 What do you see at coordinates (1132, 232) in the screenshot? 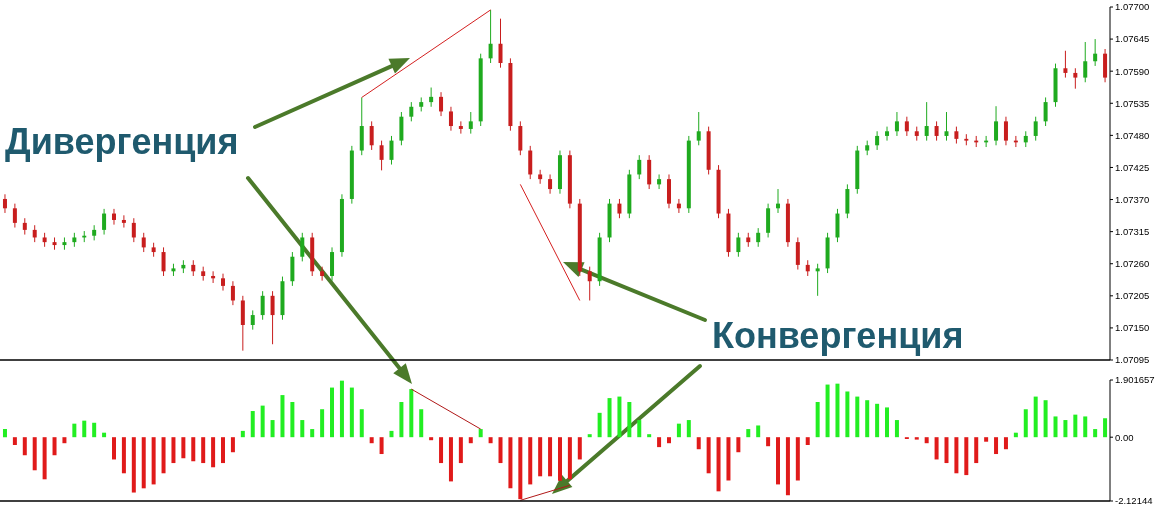
I see `y-tick-label: 1.07315` at bounding box center [1132, 232].